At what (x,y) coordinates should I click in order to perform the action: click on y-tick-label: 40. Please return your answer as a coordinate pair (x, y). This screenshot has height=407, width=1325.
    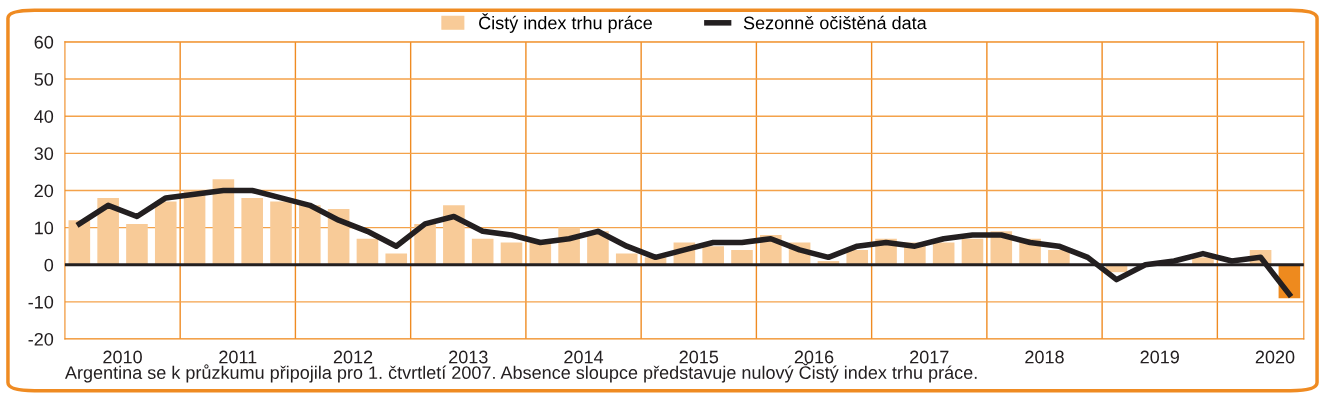
    Looking at the image, I should click on (44, 116).